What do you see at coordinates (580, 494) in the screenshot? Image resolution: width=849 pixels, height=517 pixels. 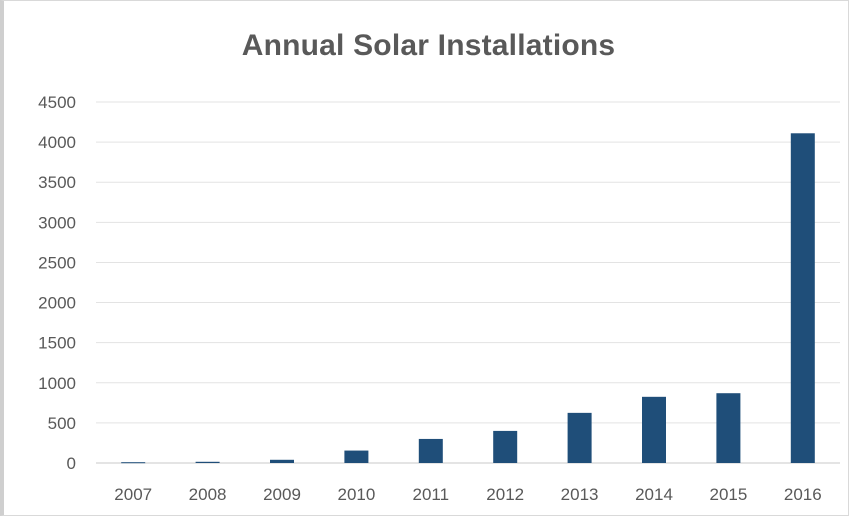 I see `x-tick-label: 2013` at bounding box center [580, 494].